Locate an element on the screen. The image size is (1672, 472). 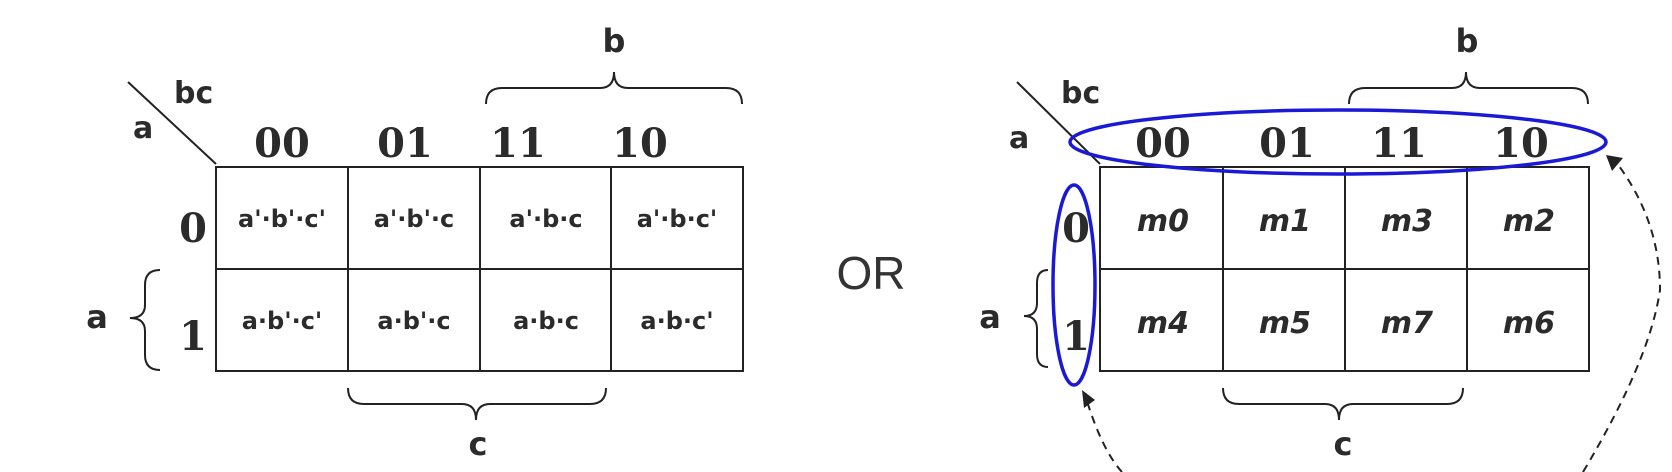
right-row-header-1: 1 is located at coordinates (1076, 336).